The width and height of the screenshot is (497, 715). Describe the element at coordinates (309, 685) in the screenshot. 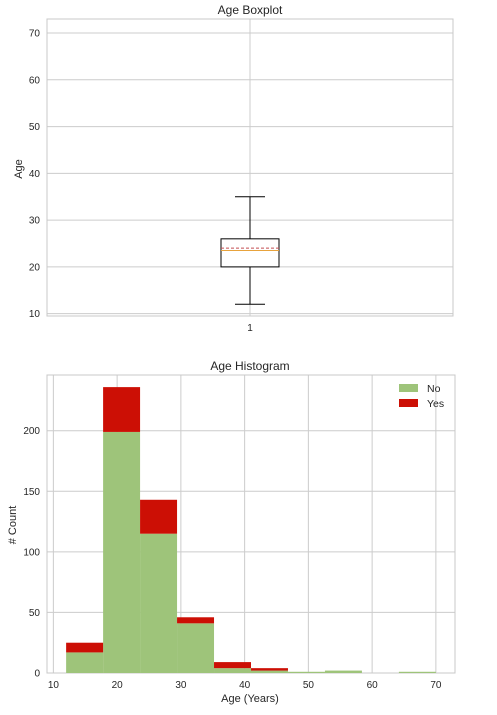

I see `histogram-x-tick-label: 50` at that location.